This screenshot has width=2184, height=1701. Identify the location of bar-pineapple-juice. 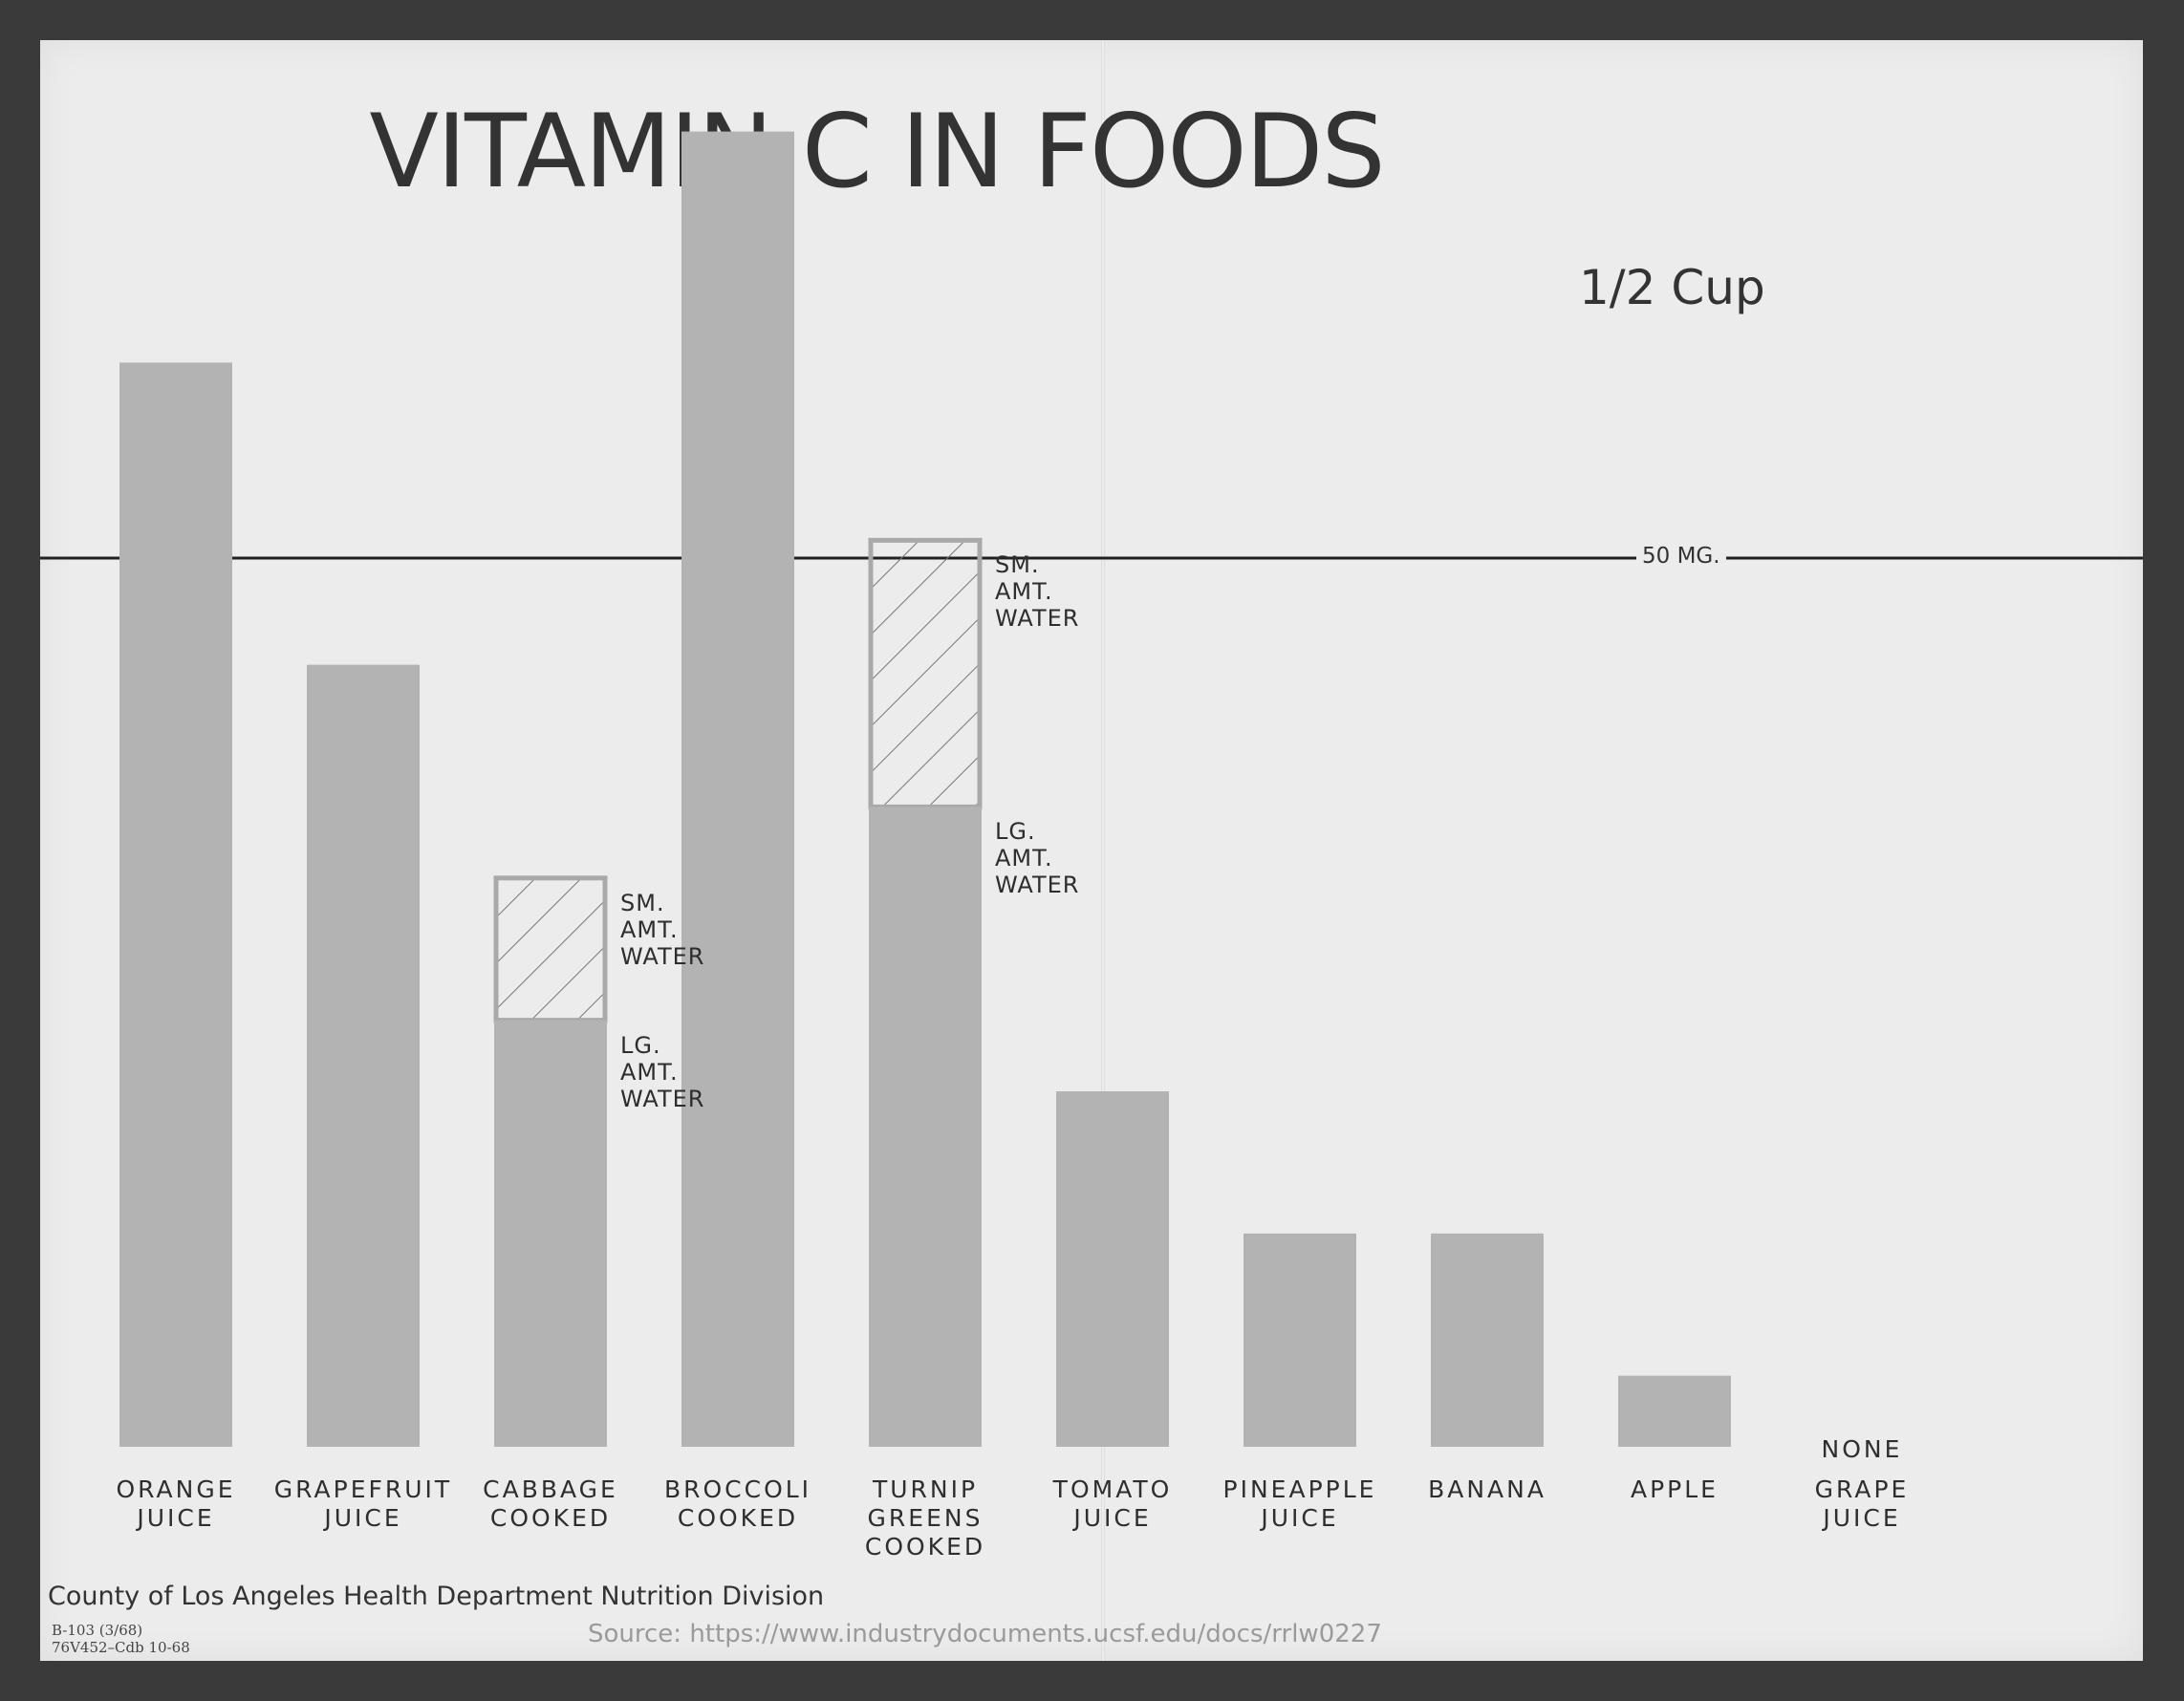
(1299, 1340).